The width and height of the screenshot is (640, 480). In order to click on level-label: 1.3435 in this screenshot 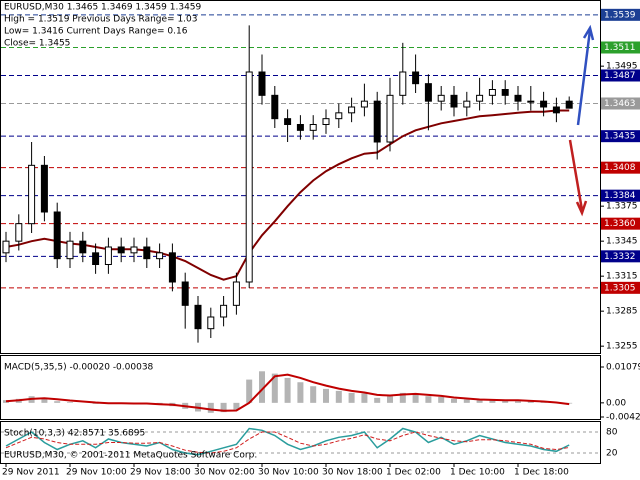, I will do `click(620, 137)`.